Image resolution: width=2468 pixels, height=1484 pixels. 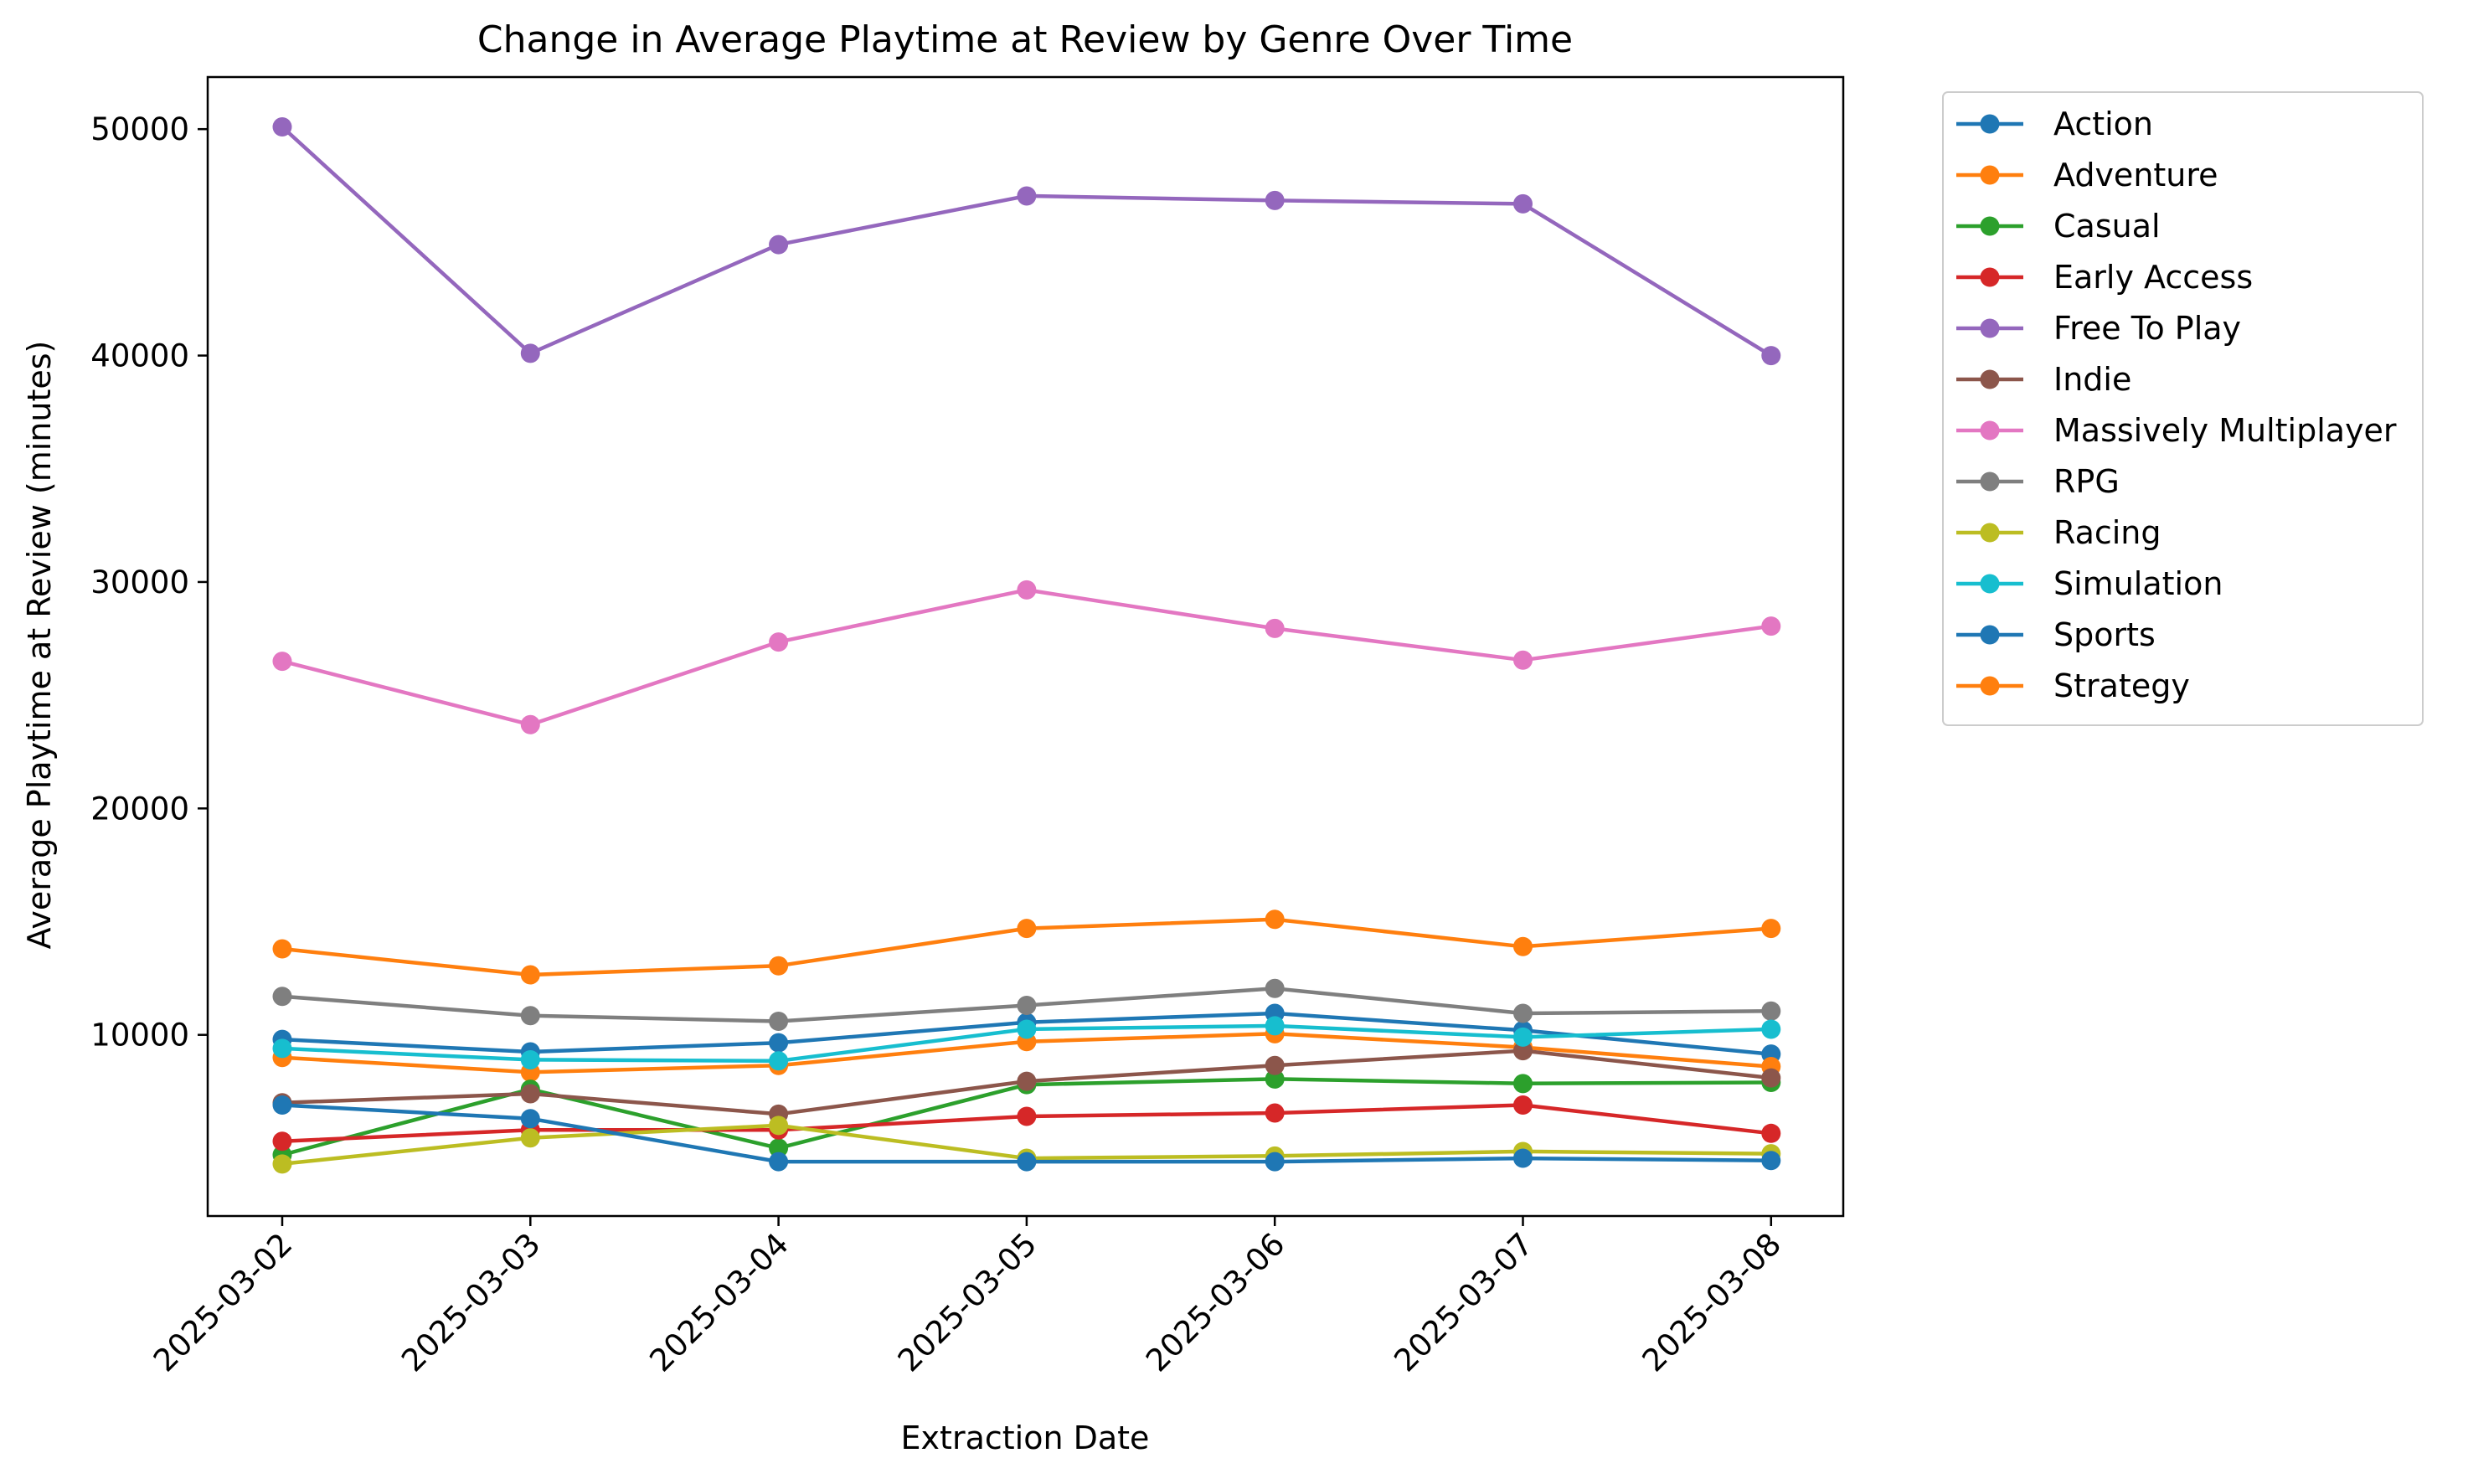 What do you see at coordinates (1026, 1043) in the screenshot?
I see `series-simulation` at bounding box center [1026, 1043].